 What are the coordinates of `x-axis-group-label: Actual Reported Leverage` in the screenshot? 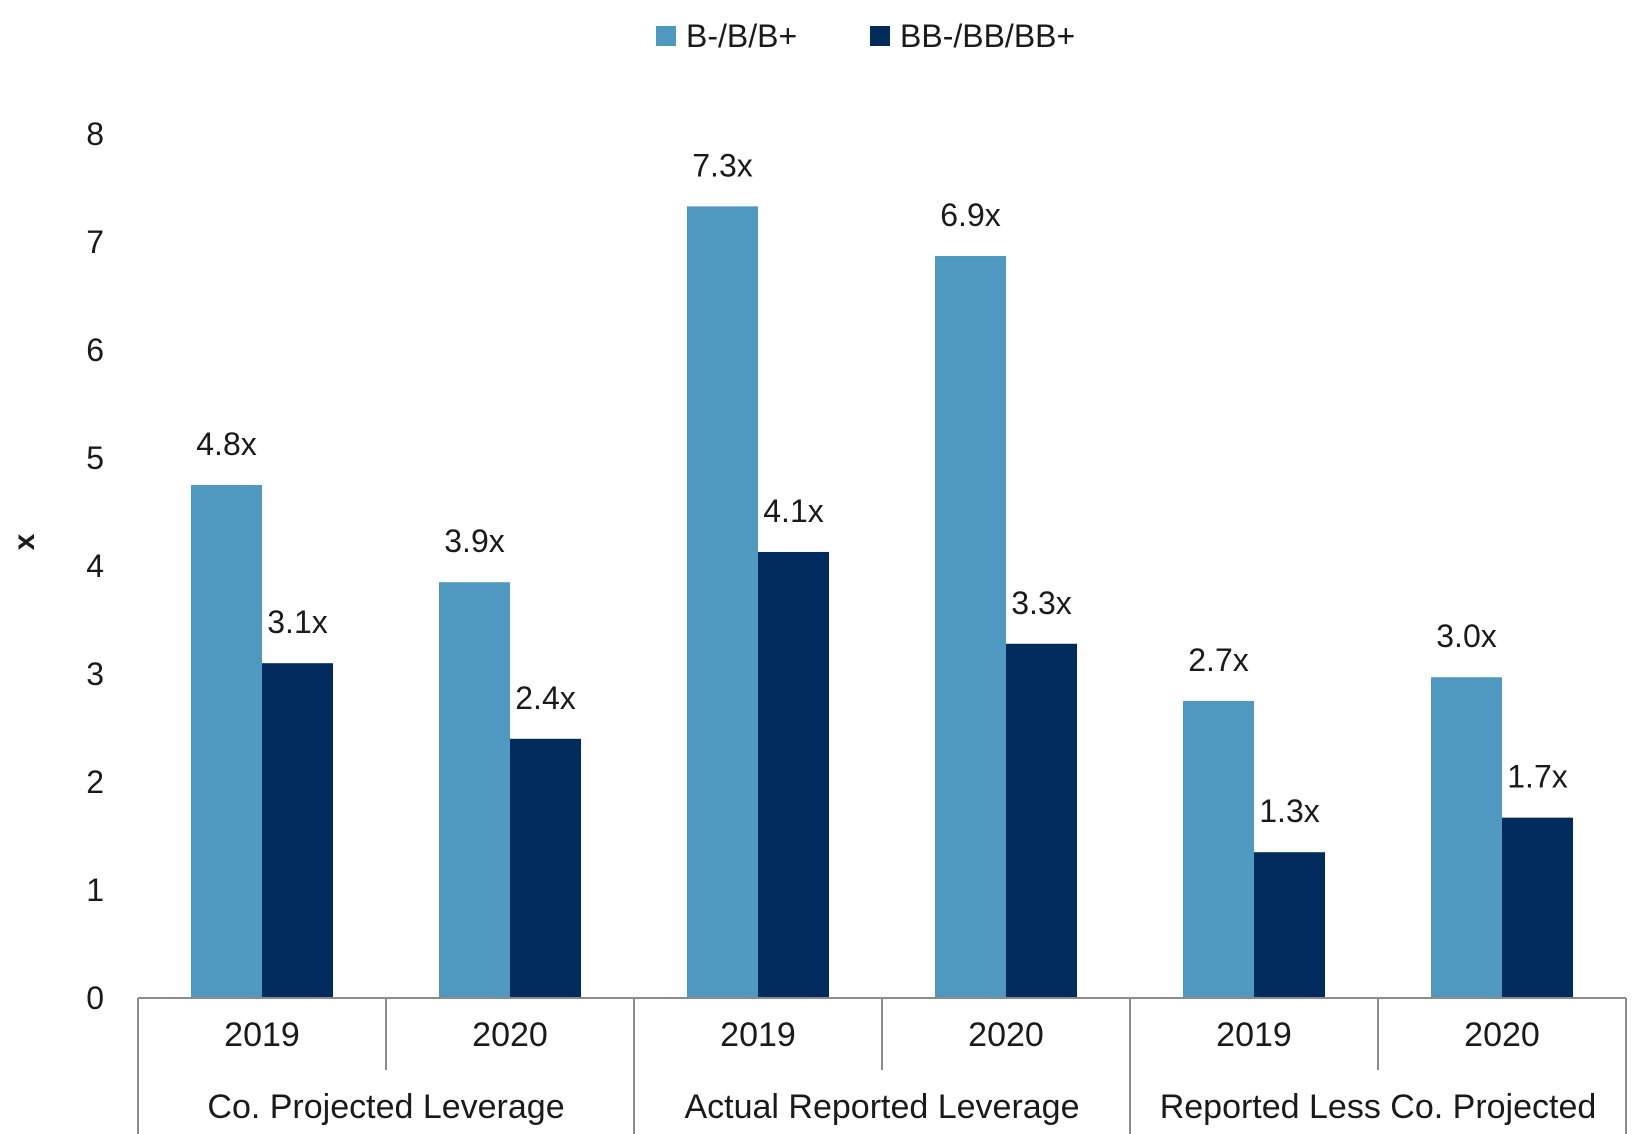 It's located at (881, 1107).